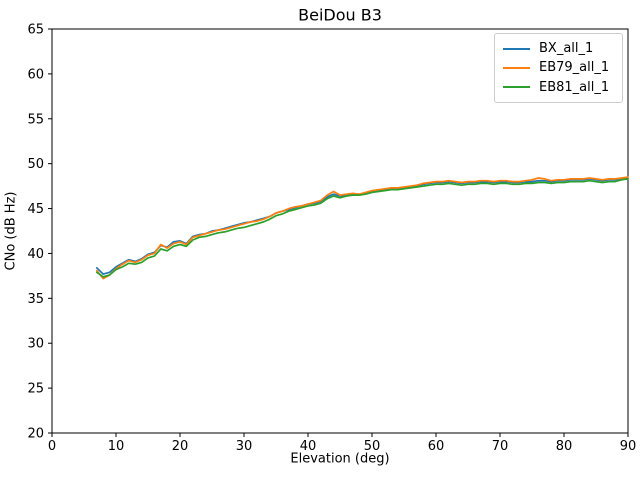  I want to click on y-axis-label: CNo (dB Hz), so click(11, 231).